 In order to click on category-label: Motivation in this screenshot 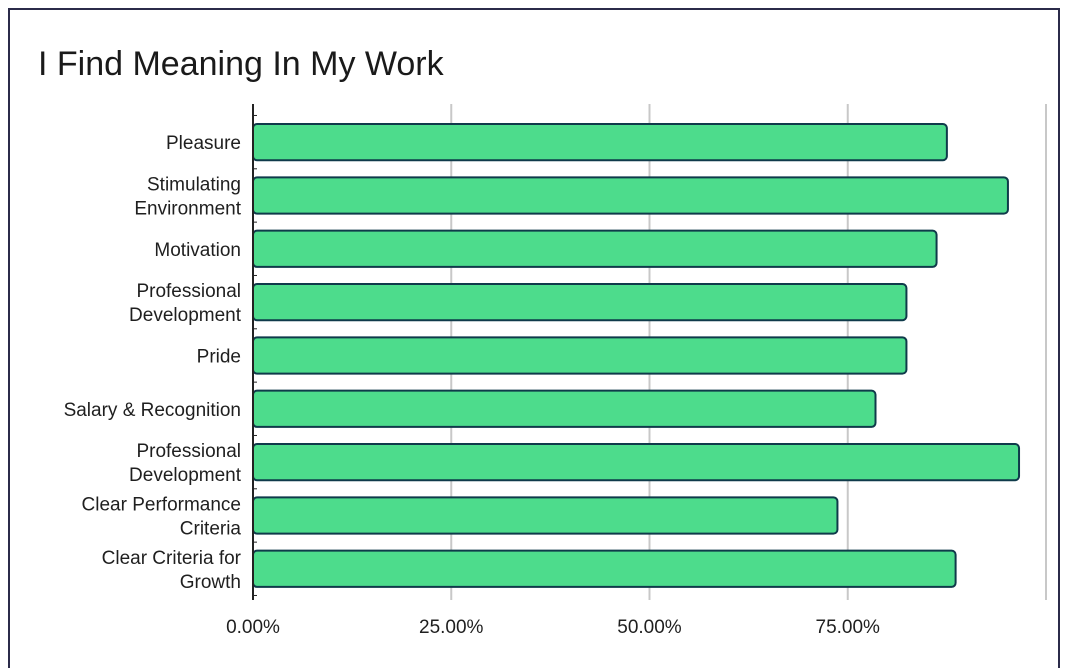, I will do `click(197, 250)`.